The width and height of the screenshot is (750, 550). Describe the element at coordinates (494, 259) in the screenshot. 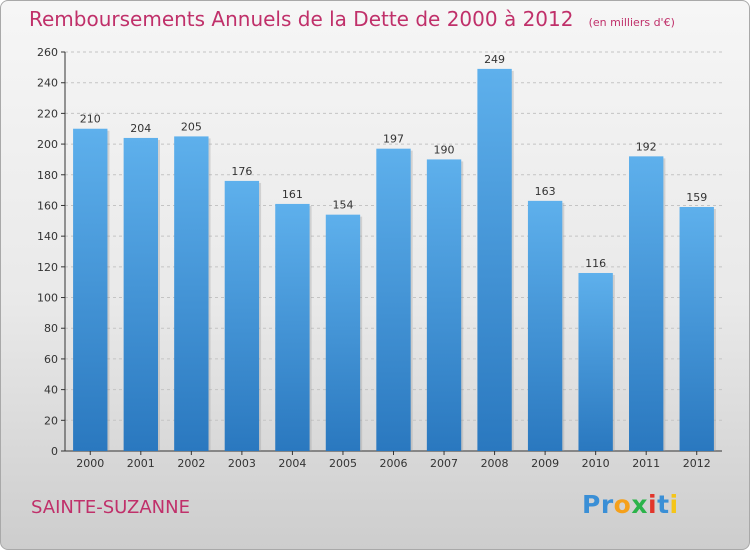

I see `bar-2008` at that location.